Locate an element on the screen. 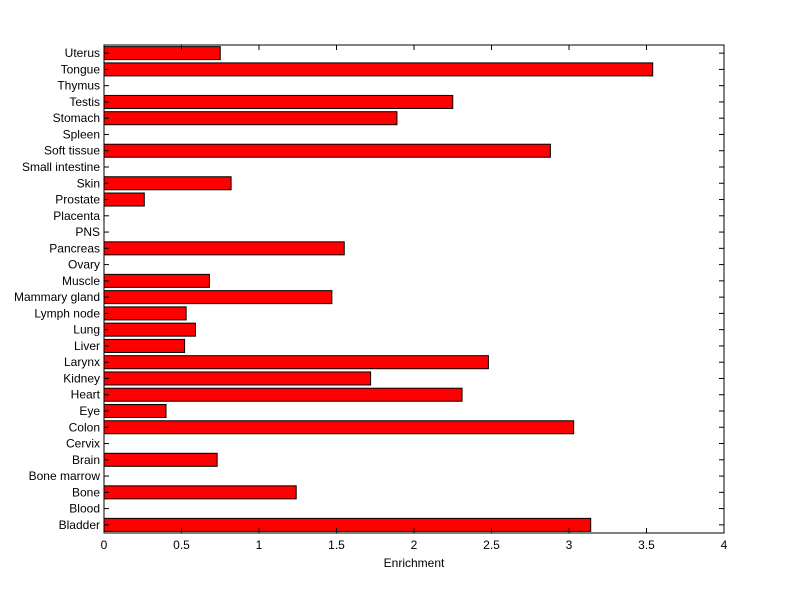 This screenshot has height=599, width=800. x-tick-label: 3.5 is located at coordinates (646, 545).